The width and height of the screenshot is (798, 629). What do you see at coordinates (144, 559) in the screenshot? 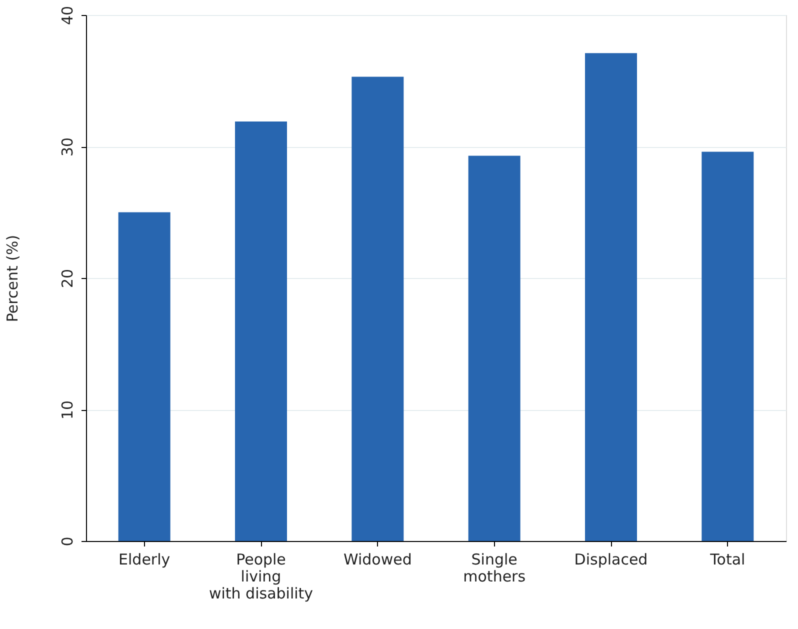
I see `x-tick-label: Elderly` at bounding box center [144, 559].